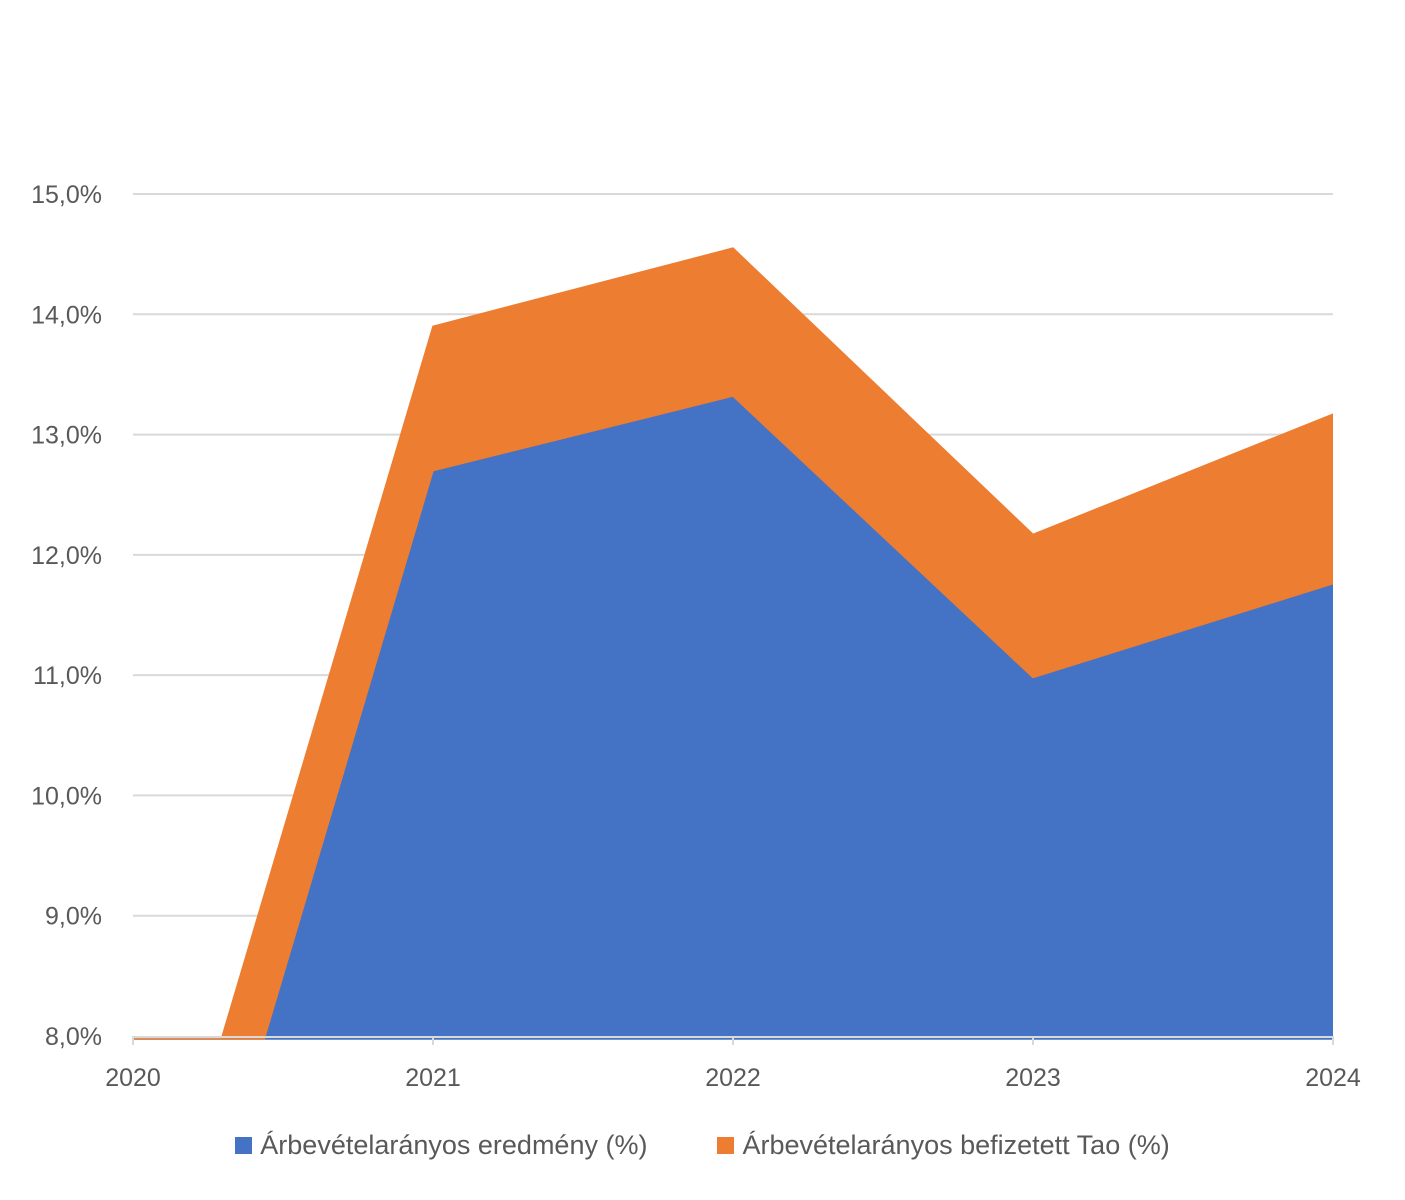 This screenshot has width=1405, height=1200. I want to click on y-tick-label: 10,0%, so click(66, 796).